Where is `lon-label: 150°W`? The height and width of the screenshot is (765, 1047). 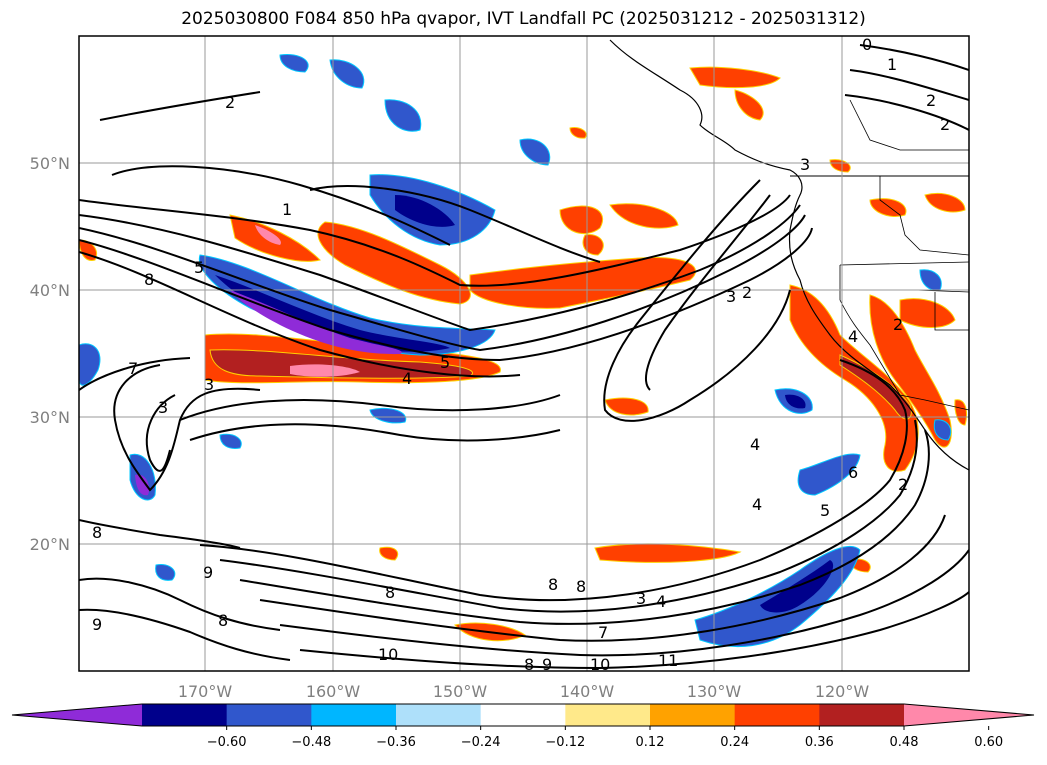 lon-label: 150°W is located at coordinates (460, 691).